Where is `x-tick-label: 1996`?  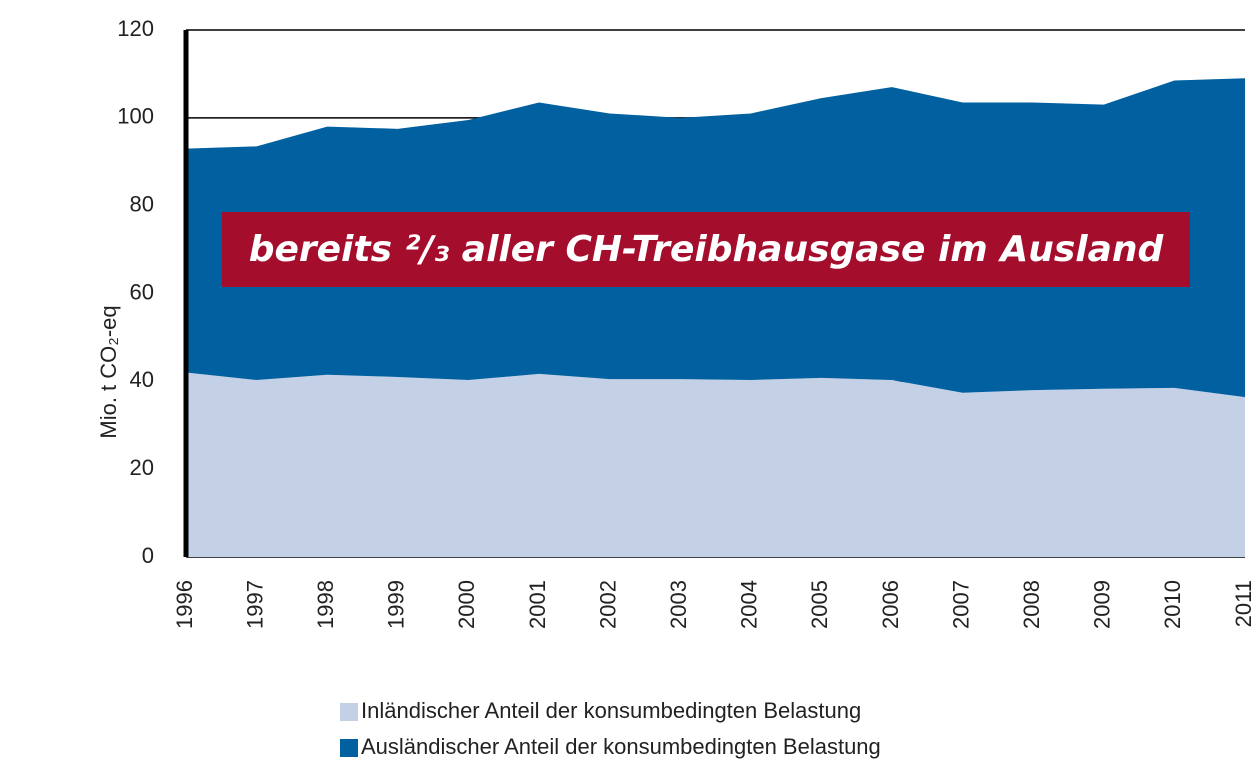 x-tick-label: 1996 is located at coordinates (184, 604).